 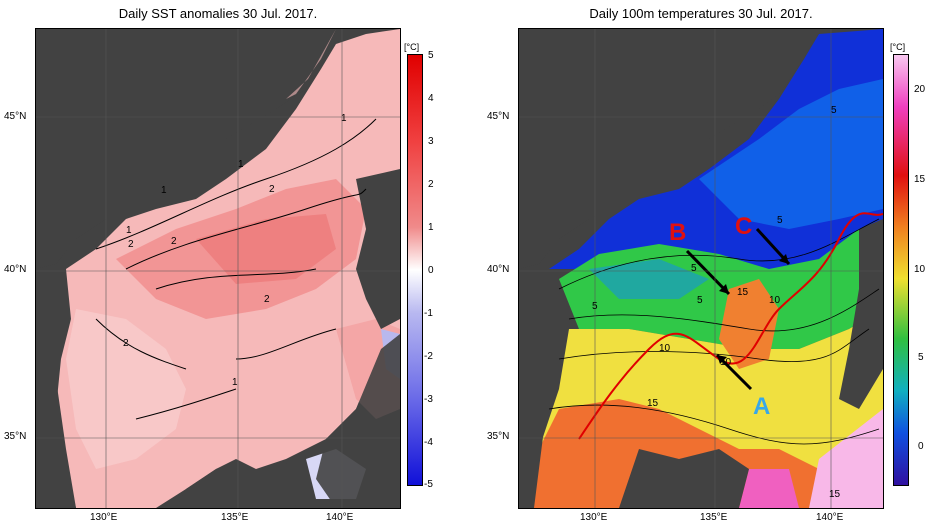 I want to click on colorbar-tick: -4, so click(x=428, y=442).